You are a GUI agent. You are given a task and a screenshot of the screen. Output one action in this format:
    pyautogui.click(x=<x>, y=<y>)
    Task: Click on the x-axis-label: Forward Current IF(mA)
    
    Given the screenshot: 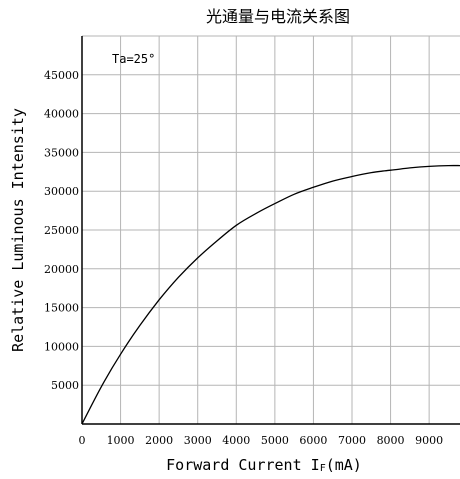 What is the action you would take?
    pyautogui.click(x=264, y=465)
    